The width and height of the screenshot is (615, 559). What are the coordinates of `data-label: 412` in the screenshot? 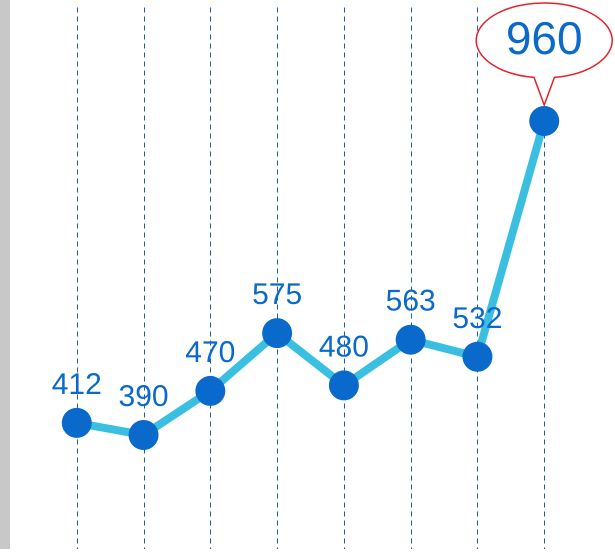 It's located at (77, 384).